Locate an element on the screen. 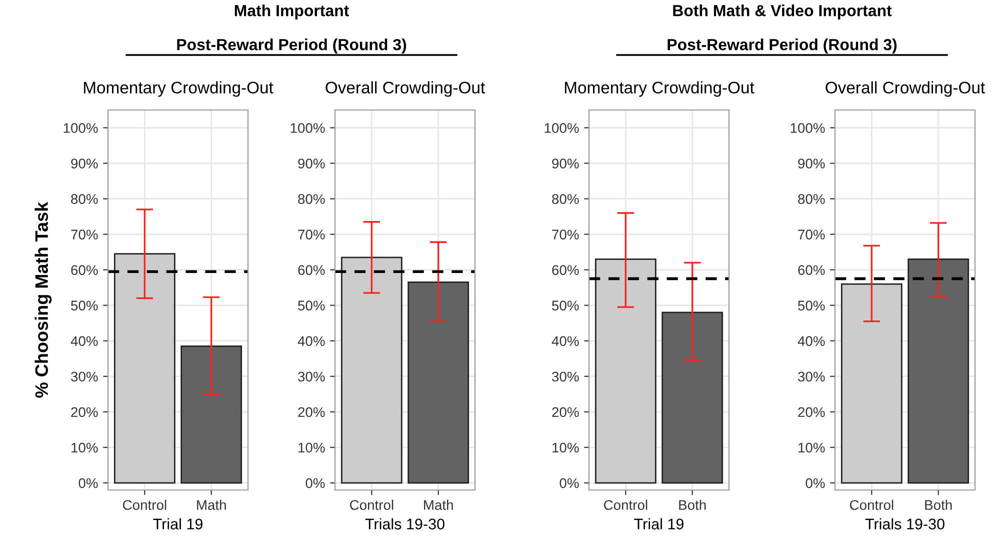 This screenshot has width=999, height=550. text: Both Math & Video Important is located at coordinates (782, 12).